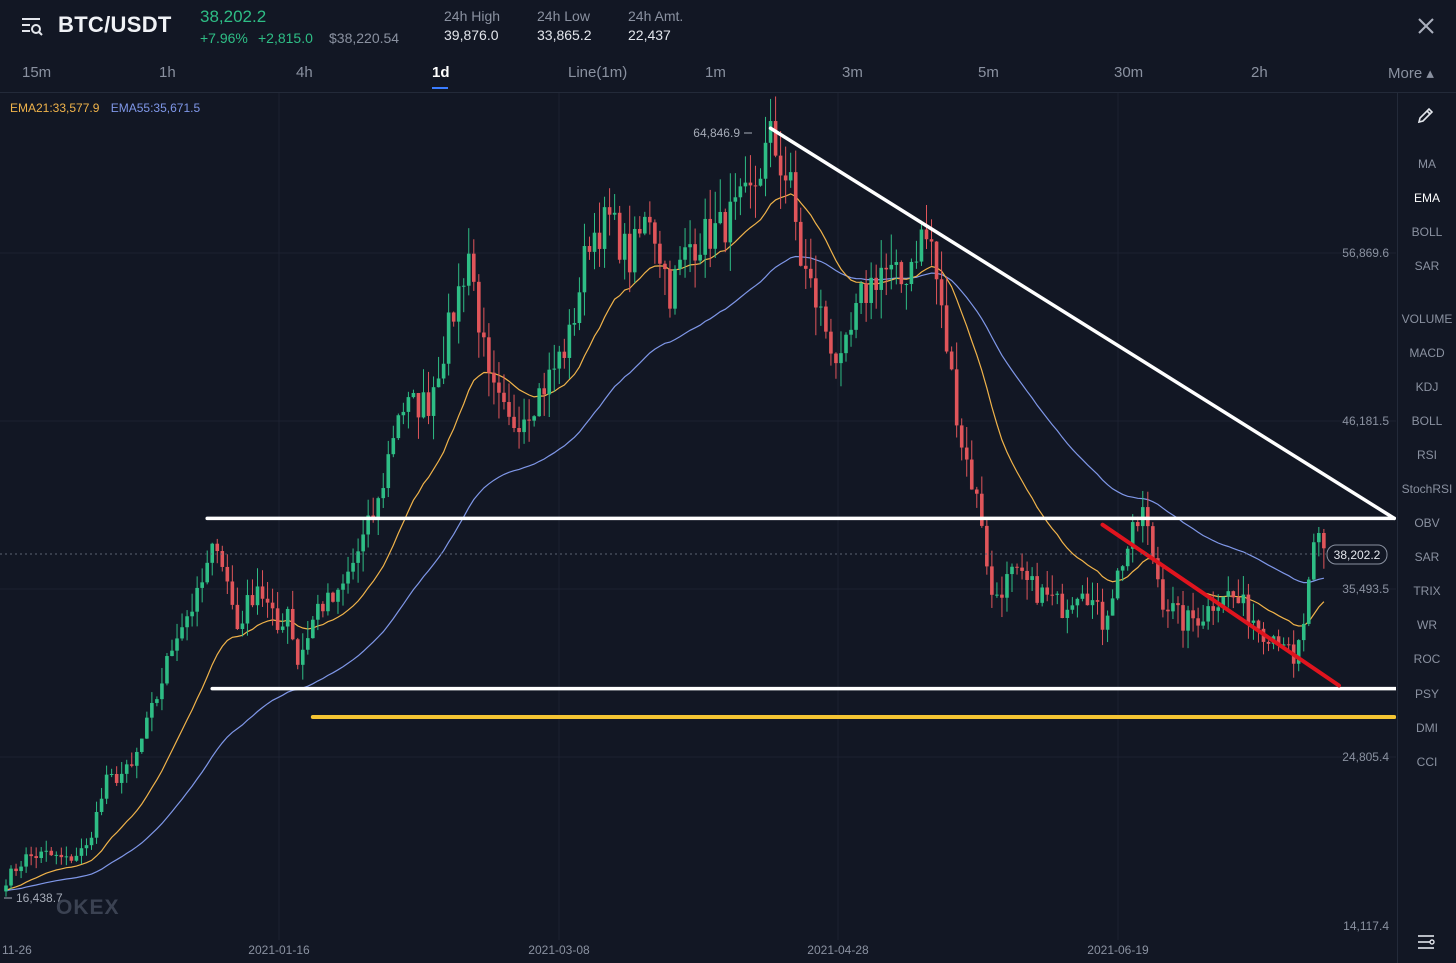  Describe the element at coordinates (1118, 950) in the screenshot. I see `date-axis-label: 2021-06-19` at that location.